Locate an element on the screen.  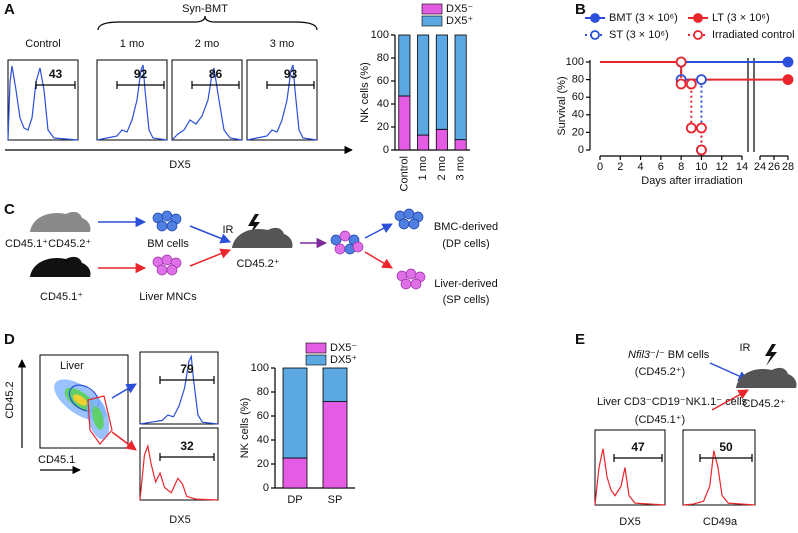
donor-label: CD45.1⁺CD45.2⁺ is located at coordinates (48, 244).